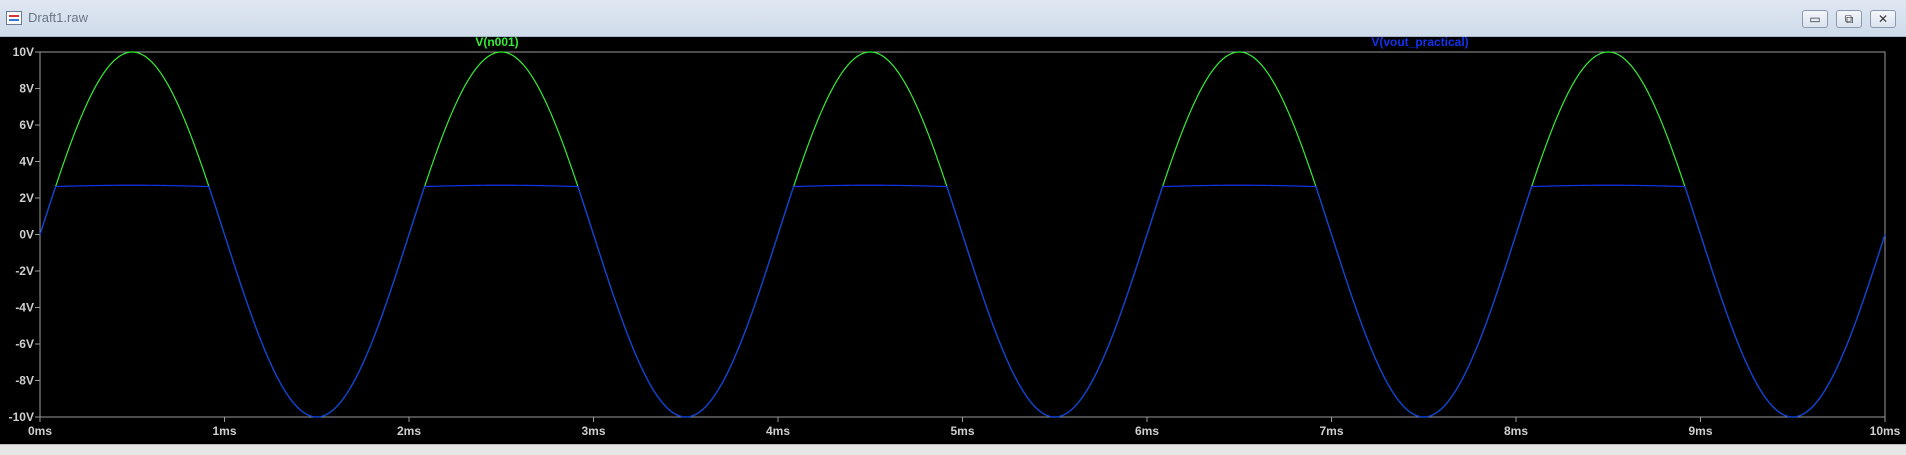 This screenshot has height=455, width=1906. What do you see at coordinates (224, 431) in the screenshot?
I see `x-tick-label: 1ms` at bounding box center [224, 431].